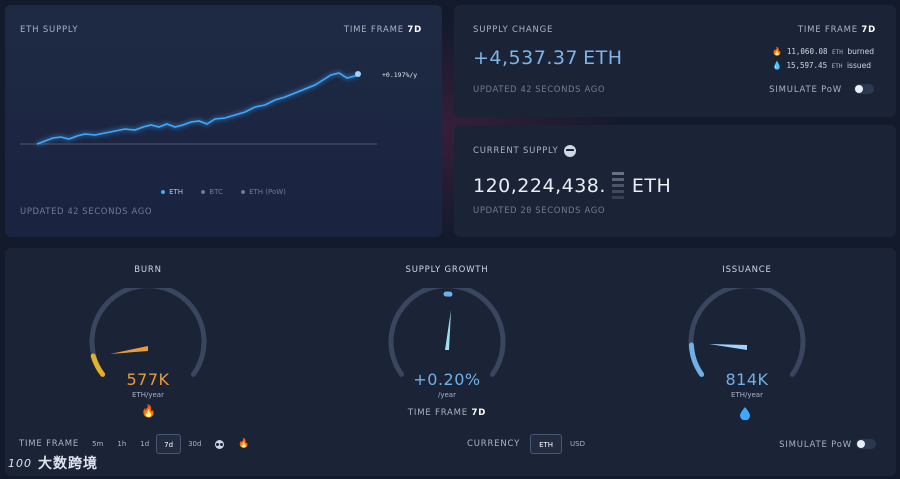 This screenshot has width=900, height=479. Describe the element at coordinates (526, 211) in the screenshot. I see `current-supply-updated-value: 20` at that location.